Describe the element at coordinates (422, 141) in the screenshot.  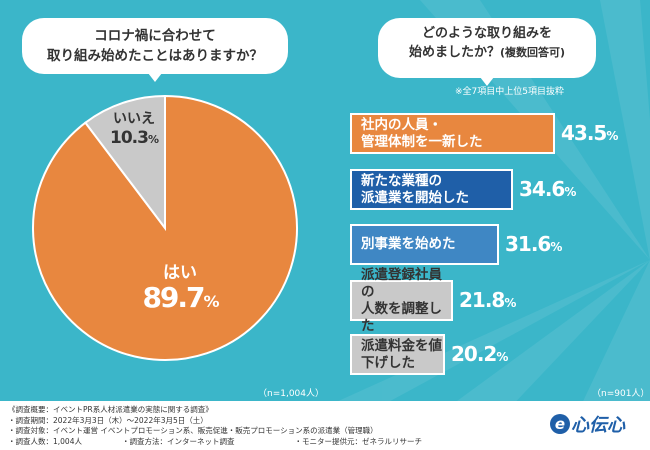
I see `bar-label-line2: 管理体制を一新した` at that location.